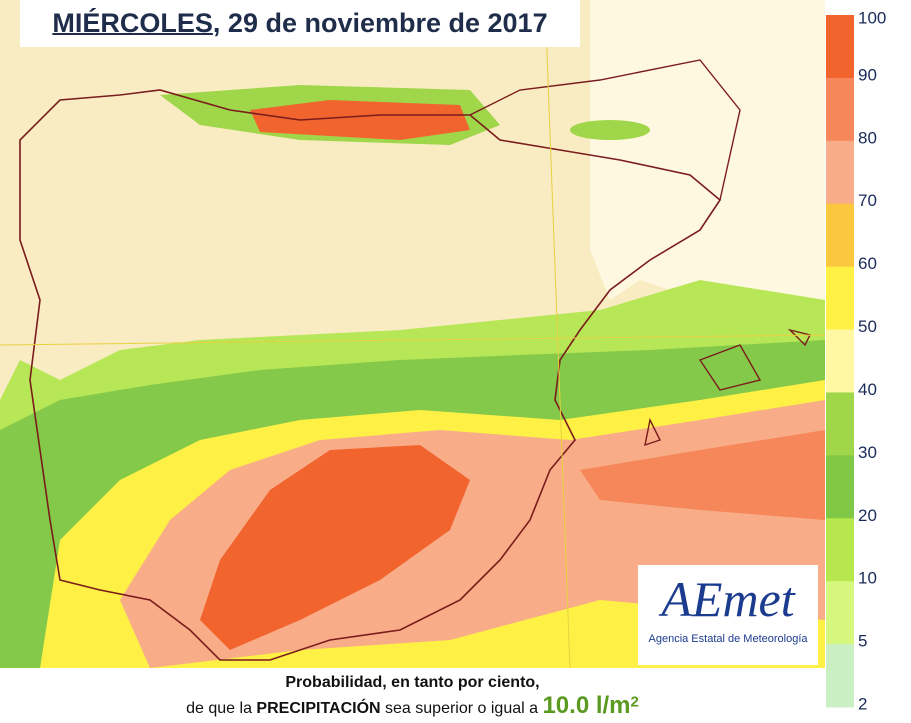 The width and height of the screenshot is (911, 723). Describe the element at coordinates (867, 200) in the screenshot. I see `legend-label: 70` at that location.